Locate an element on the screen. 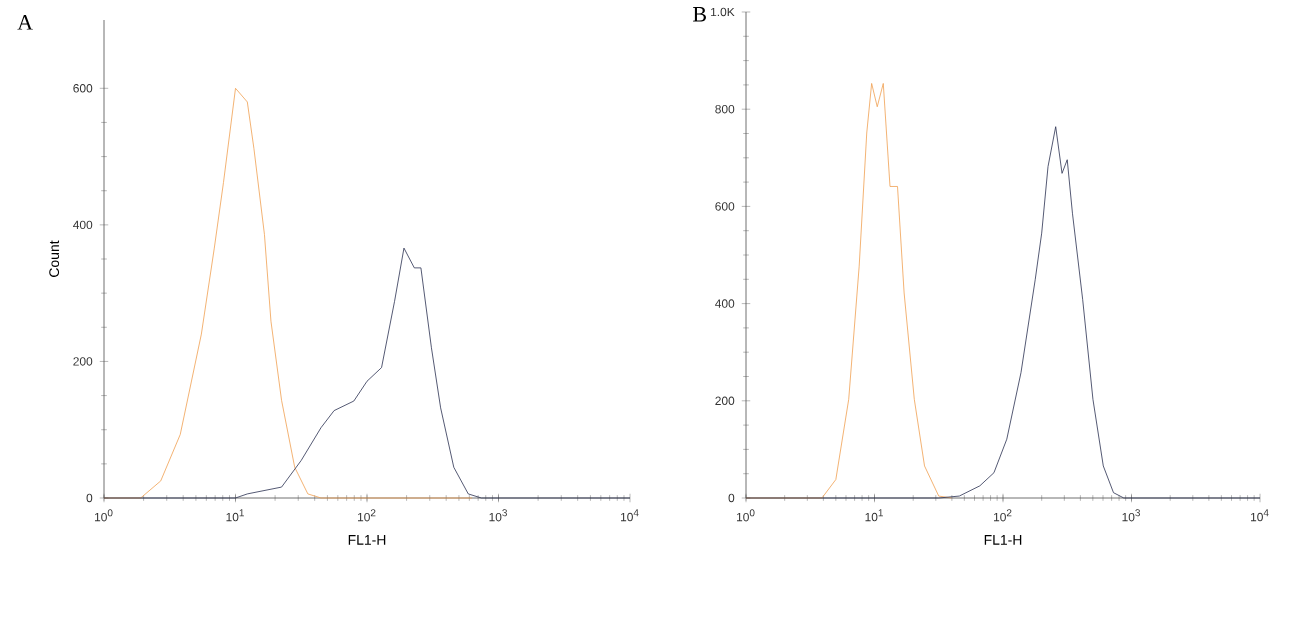 Image resolution: width=1300 pixels, height=618 pixels. chart-title: A is located at coordinates (25, 22).